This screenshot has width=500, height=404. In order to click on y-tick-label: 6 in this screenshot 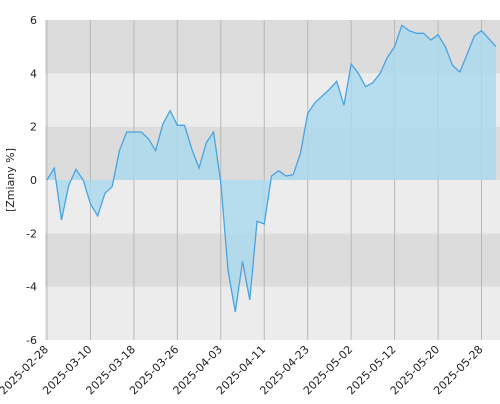, I will do `click(33, 20)`.